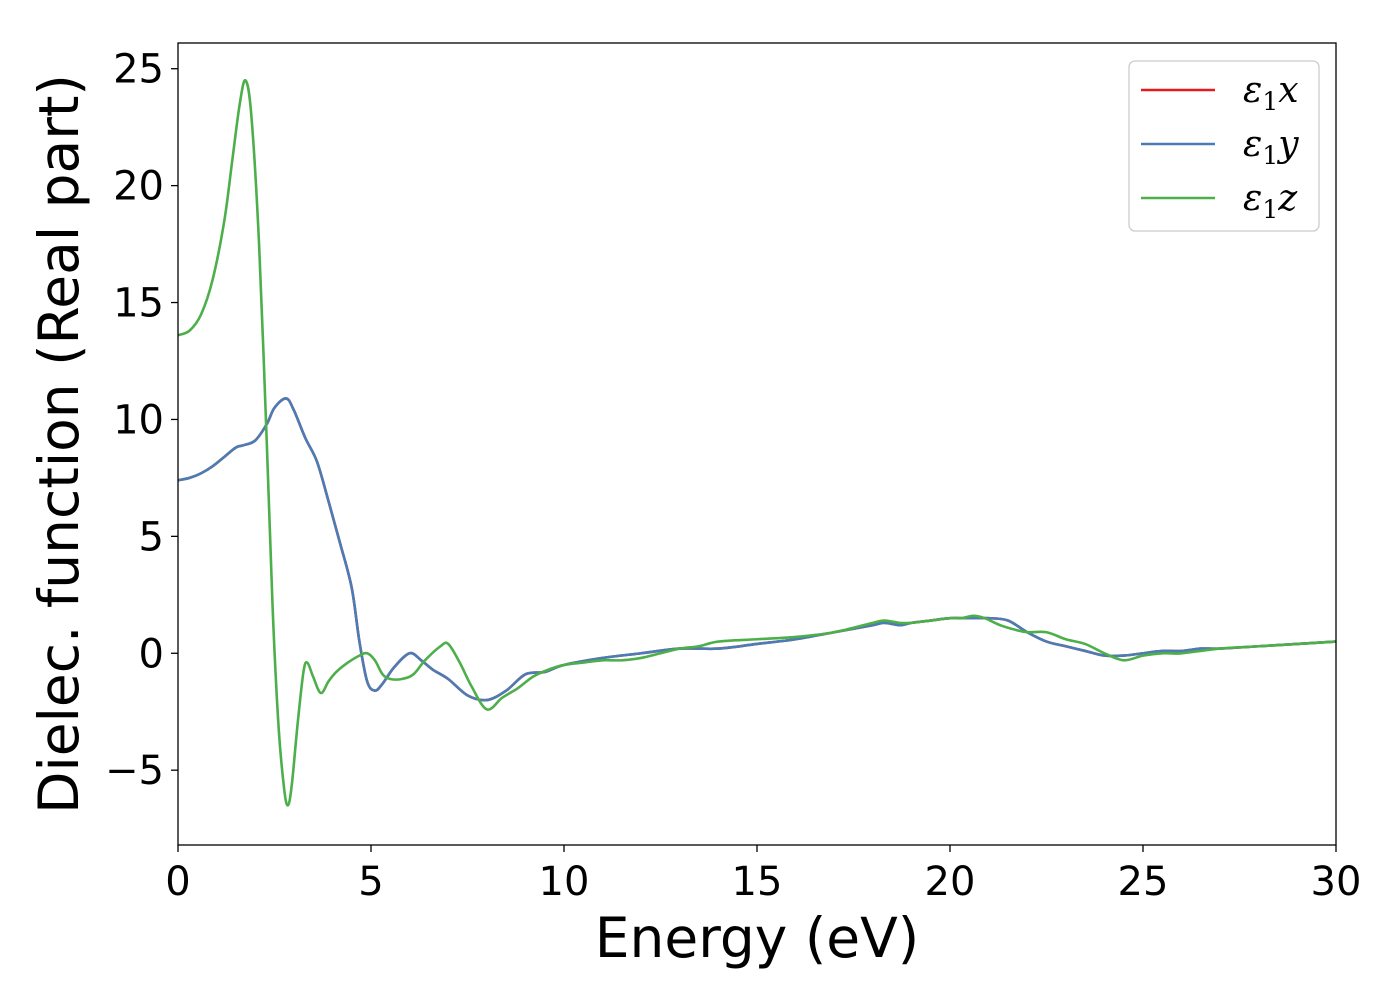 This screenshot has height=1000, width=1400. Describe the element at coordinates (151, 537) in the screenshot. I see `y-tick-label: 5` at that location.